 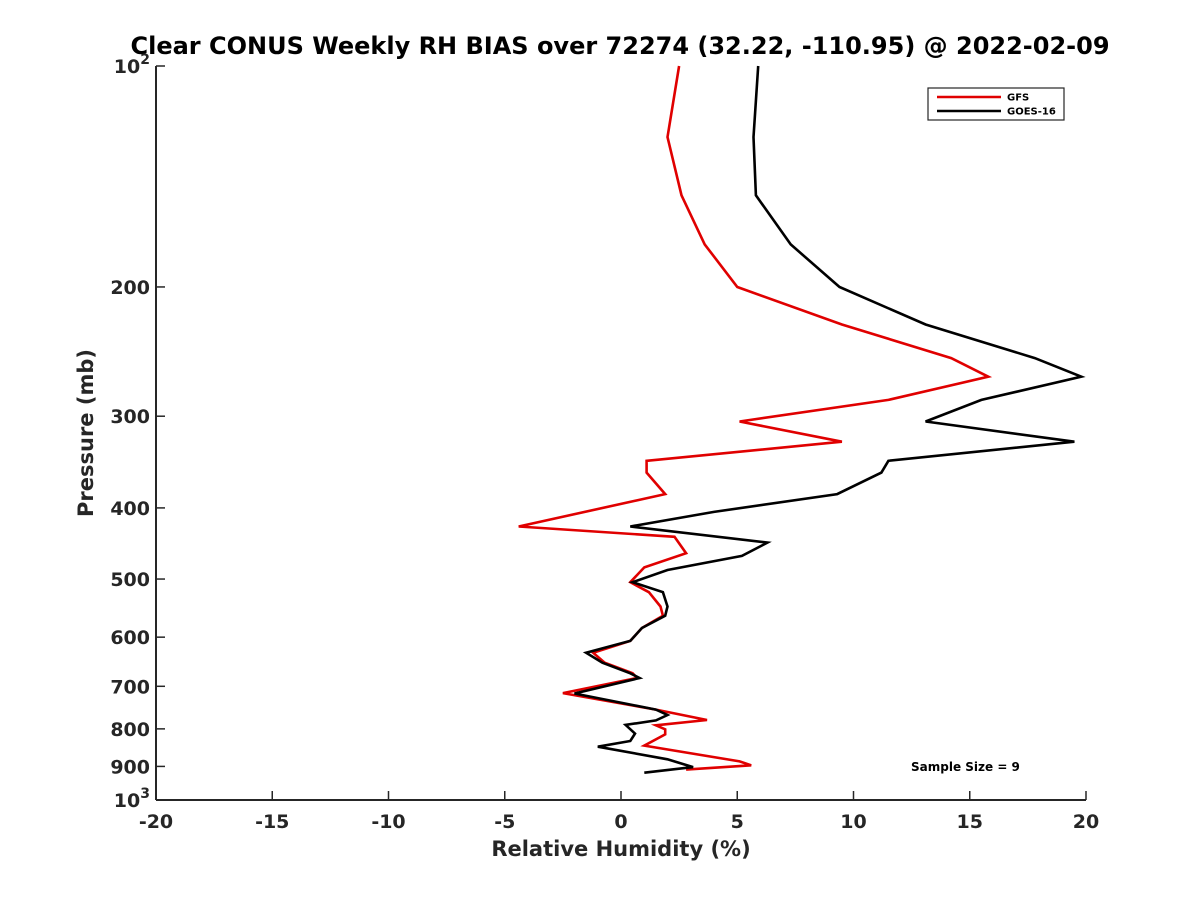 What do you see at coordinates (970, 822) in the screenshot?
I see `x-tick-label: 15` at bounding box center [970, 822].